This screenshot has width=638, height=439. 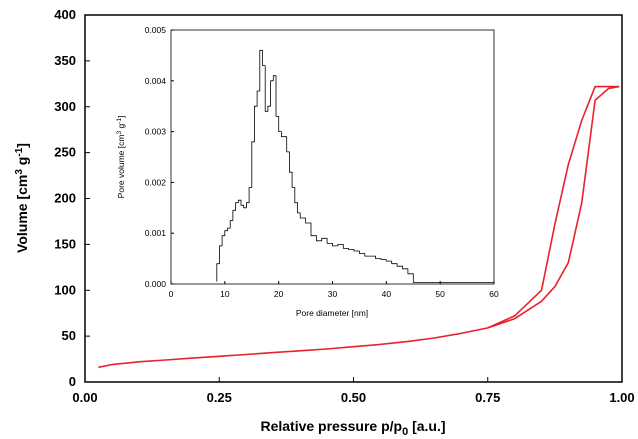 I want to click on inset-x-tick-label: 40, so click(x=387, y=294).